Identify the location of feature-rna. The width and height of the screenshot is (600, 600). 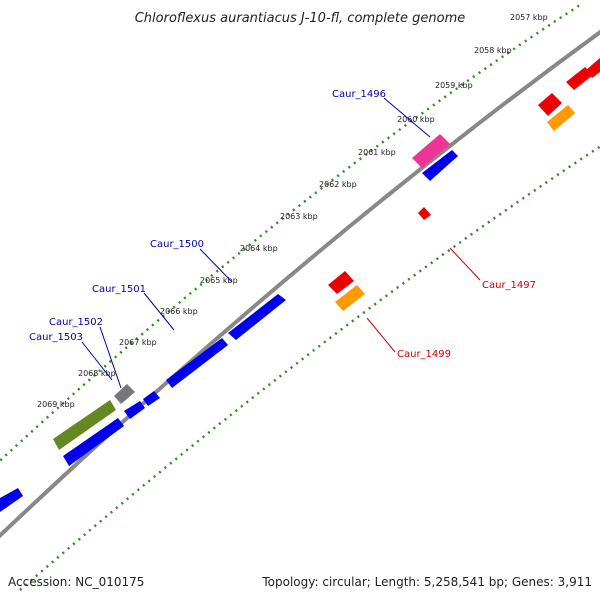
(561, 118).